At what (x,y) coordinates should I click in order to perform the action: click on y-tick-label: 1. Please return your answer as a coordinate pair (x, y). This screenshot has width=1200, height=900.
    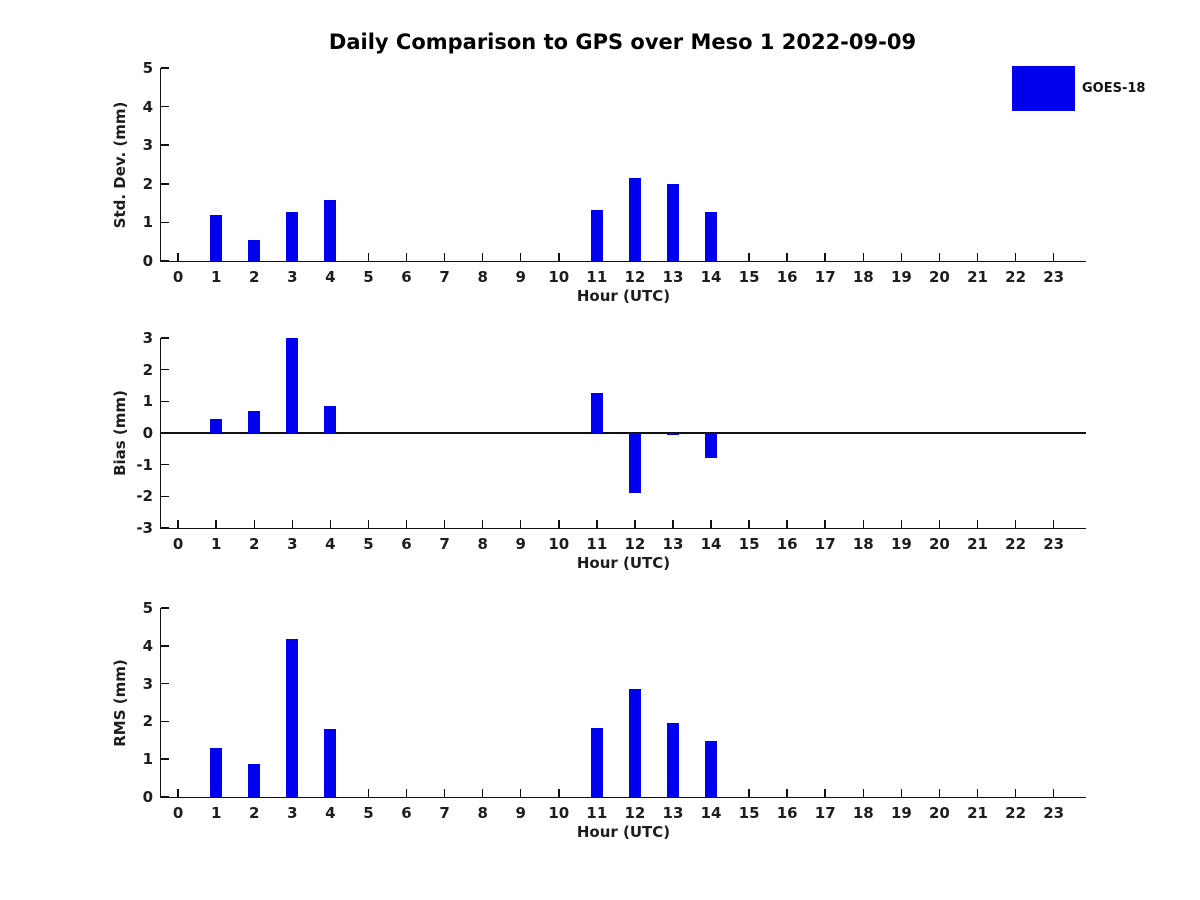
    Looking at the image, I should click on (147, 759).